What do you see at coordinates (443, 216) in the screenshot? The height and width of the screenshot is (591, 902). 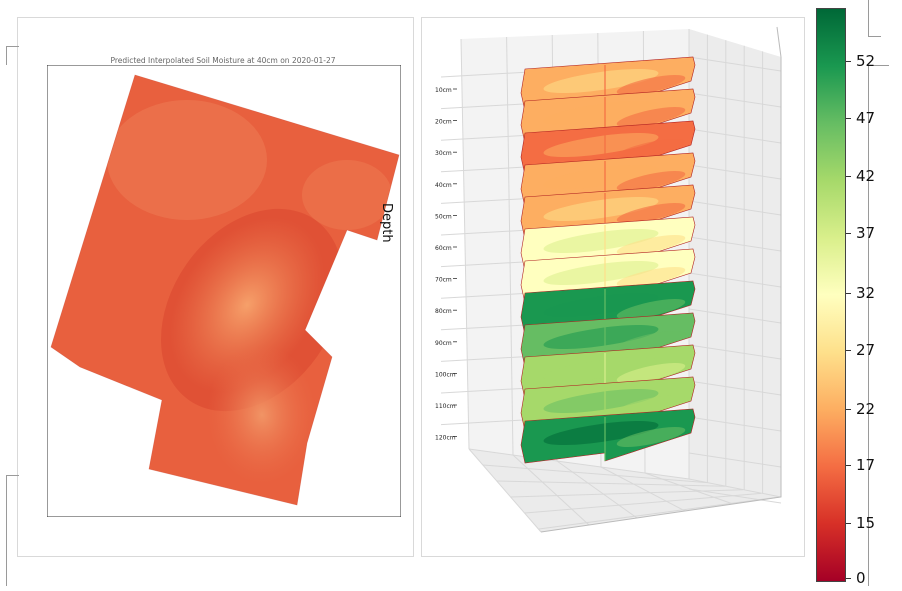 I see `depth-level-label: 50cm` at bounding box center [443, 216].